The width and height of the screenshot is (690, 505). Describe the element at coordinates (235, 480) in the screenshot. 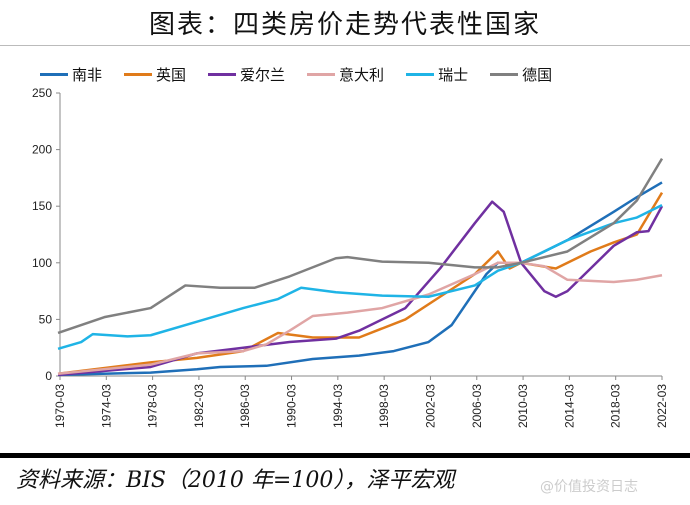

I see `source-note: 资料来源：BIS（2010 年=100），泽平宏观` at that location.